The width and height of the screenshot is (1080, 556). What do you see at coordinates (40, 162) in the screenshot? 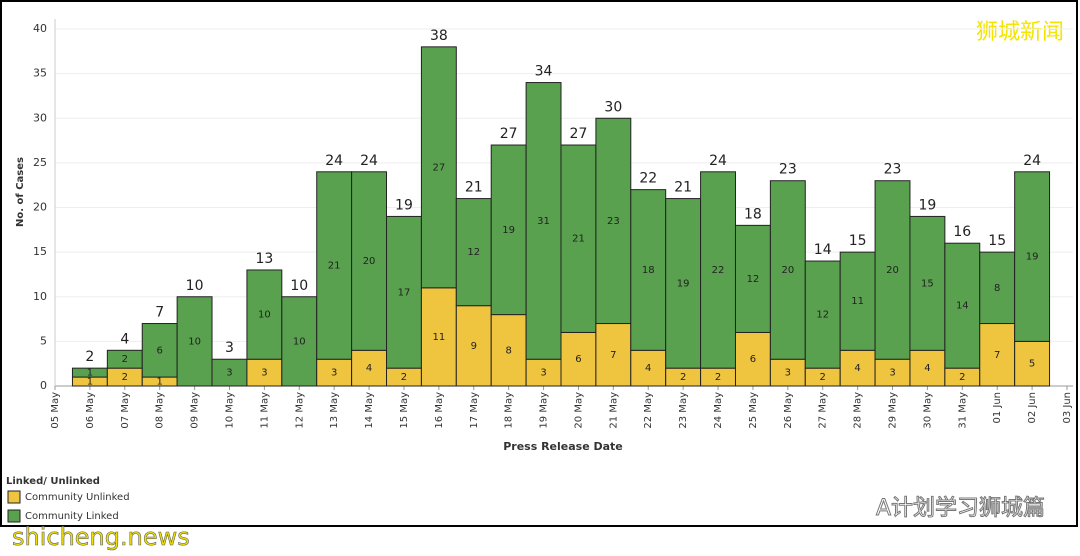
I see `y-tick-label: 25` at bounding box center [40, 162].